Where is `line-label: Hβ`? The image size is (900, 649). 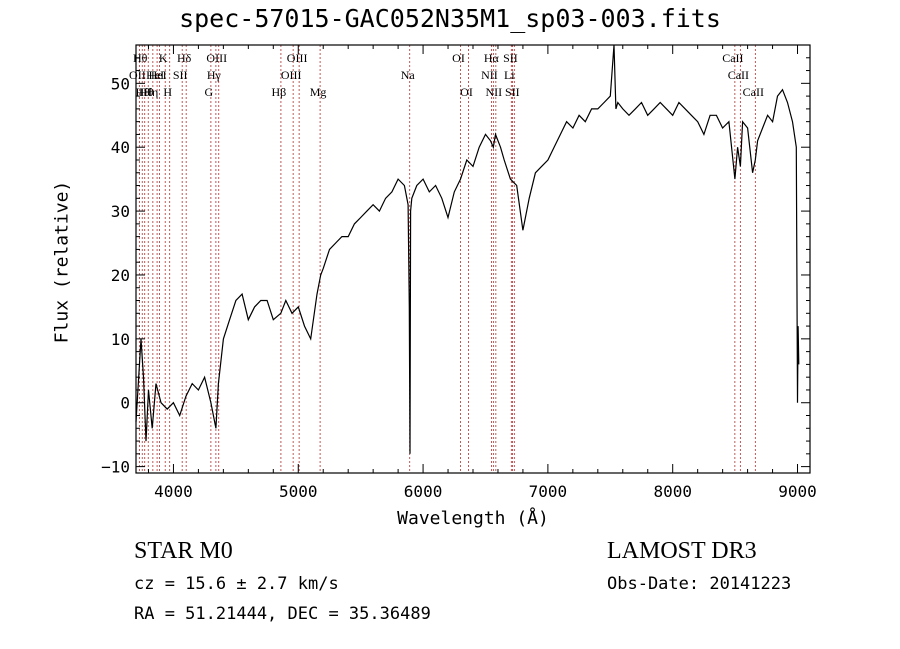 line-label: Hβ is located at coordinates (279, 92).